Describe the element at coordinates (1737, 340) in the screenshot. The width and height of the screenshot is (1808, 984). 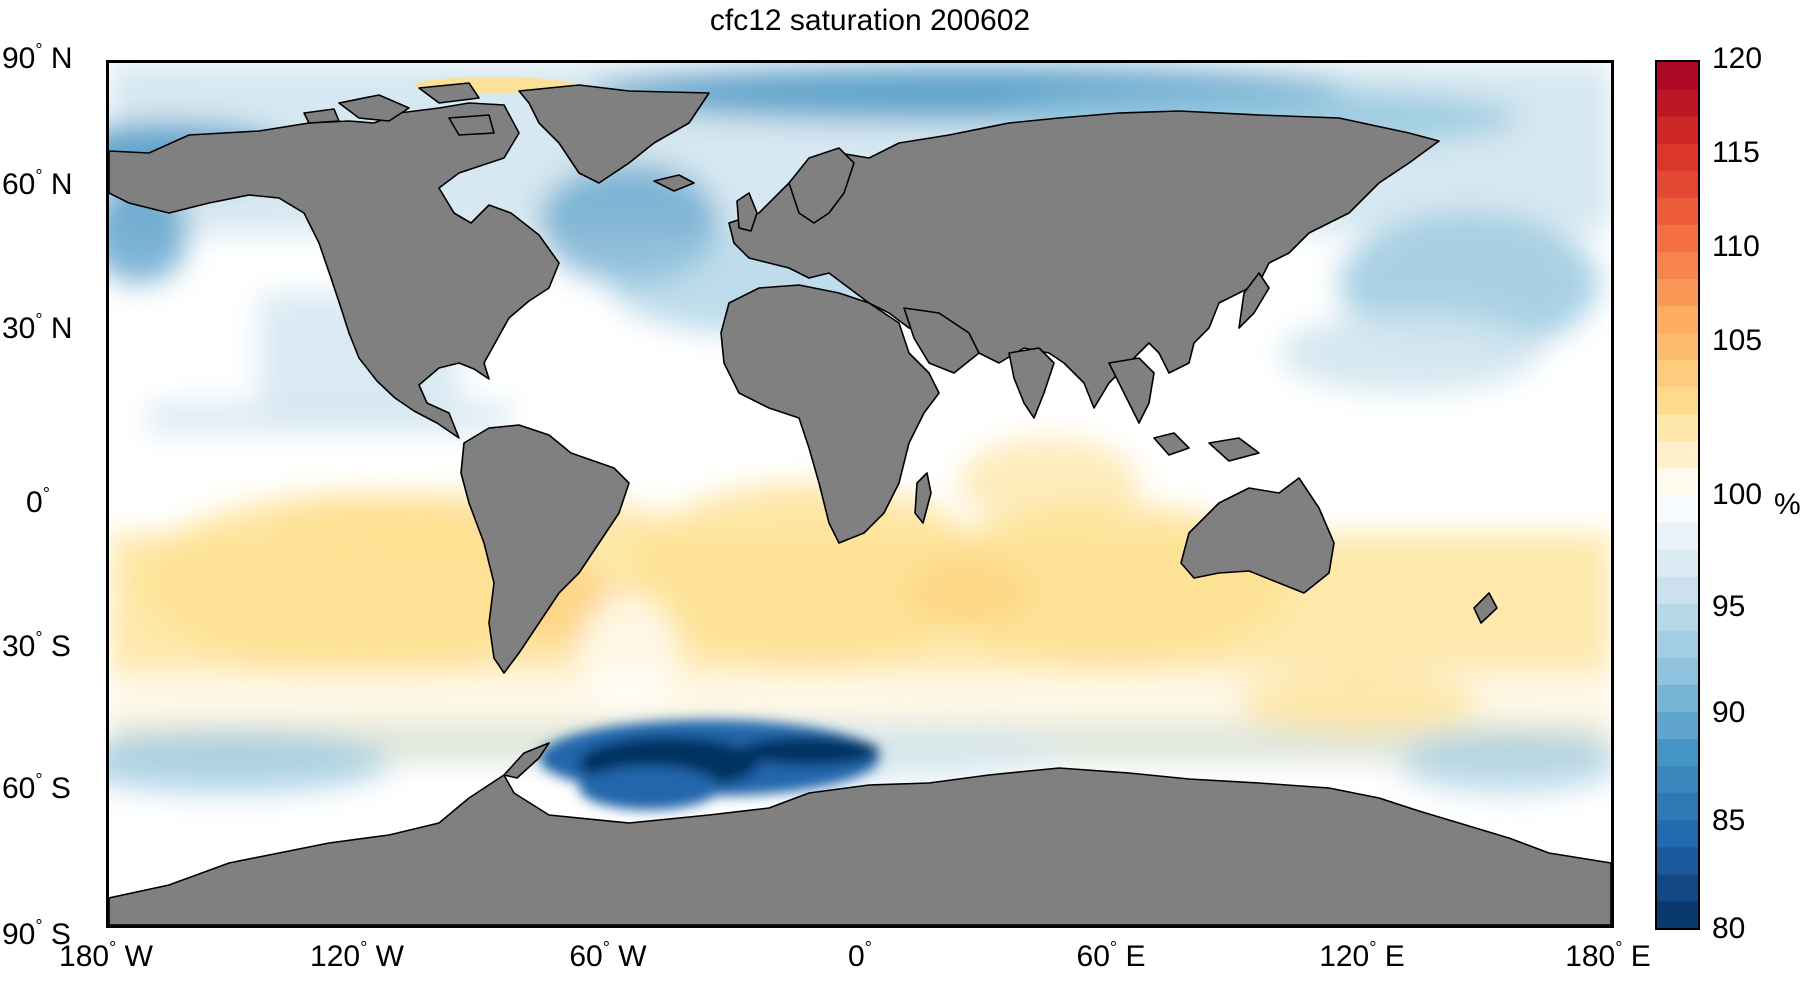
I see `colorbar-tick: 105` at that location.